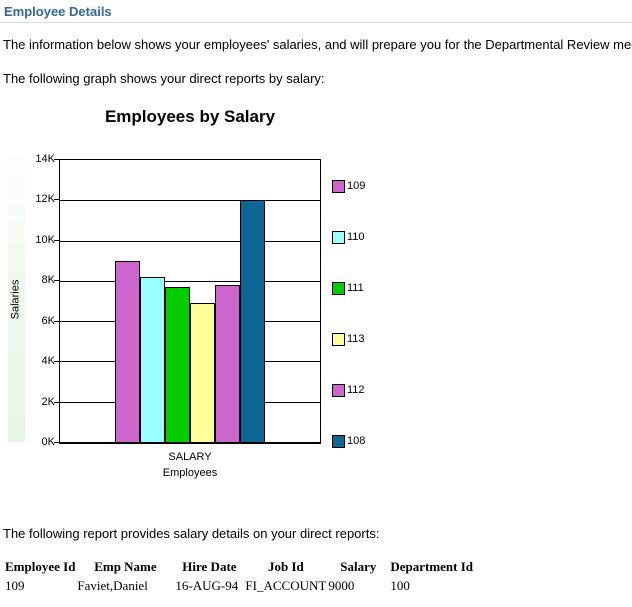  Describe the element at coordinates (341, 585) in the screenshot. I see `table-cell: 9000` at that location.